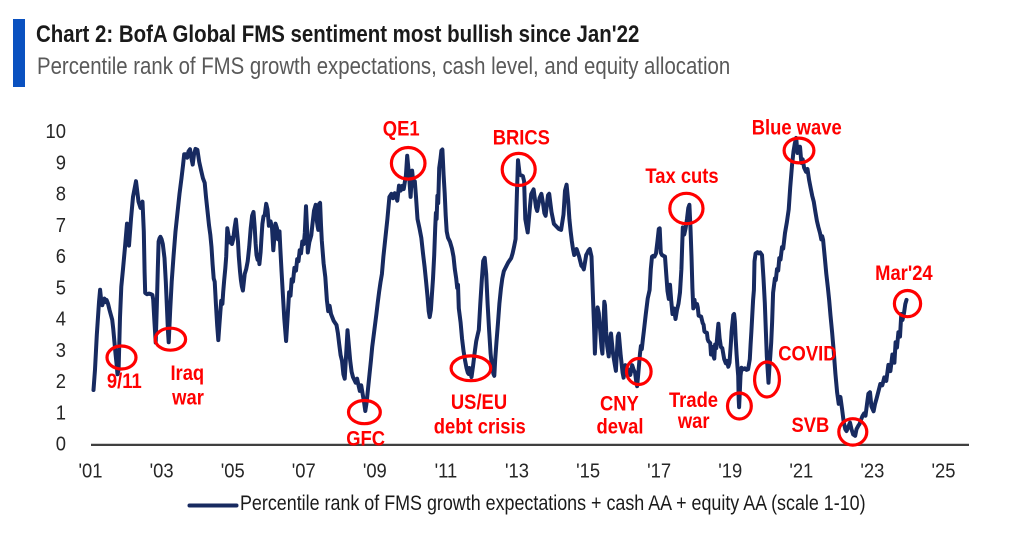  I want to click on svg-text: deval, so click(619, 426).